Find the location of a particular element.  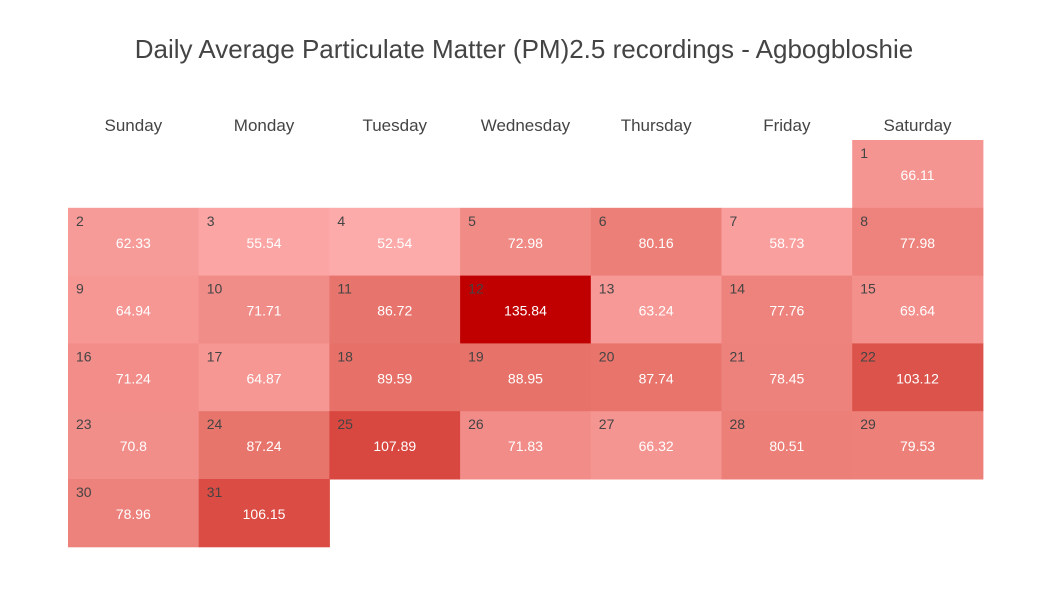

day-number-label: 26 is located at coordinates (476, 424).